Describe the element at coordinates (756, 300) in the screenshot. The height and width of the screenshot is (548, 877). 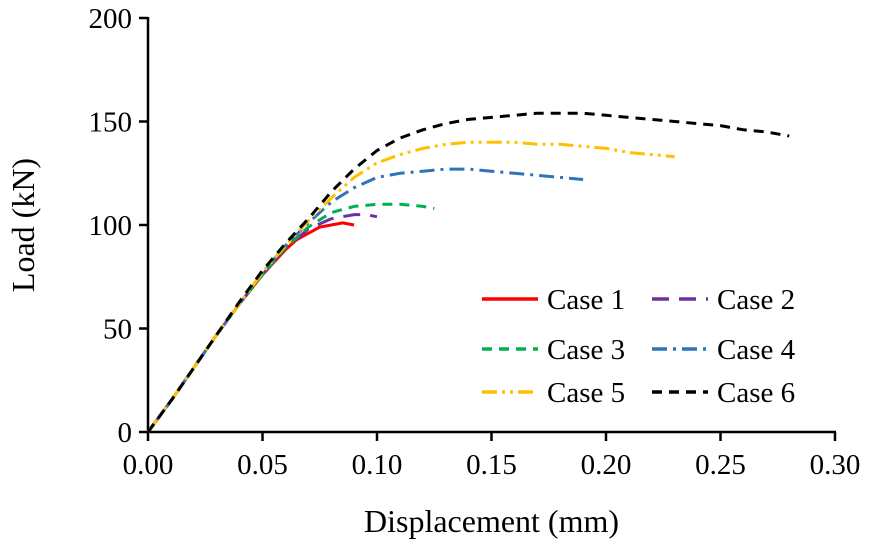
I see `legend-label: Case 2` at that location.